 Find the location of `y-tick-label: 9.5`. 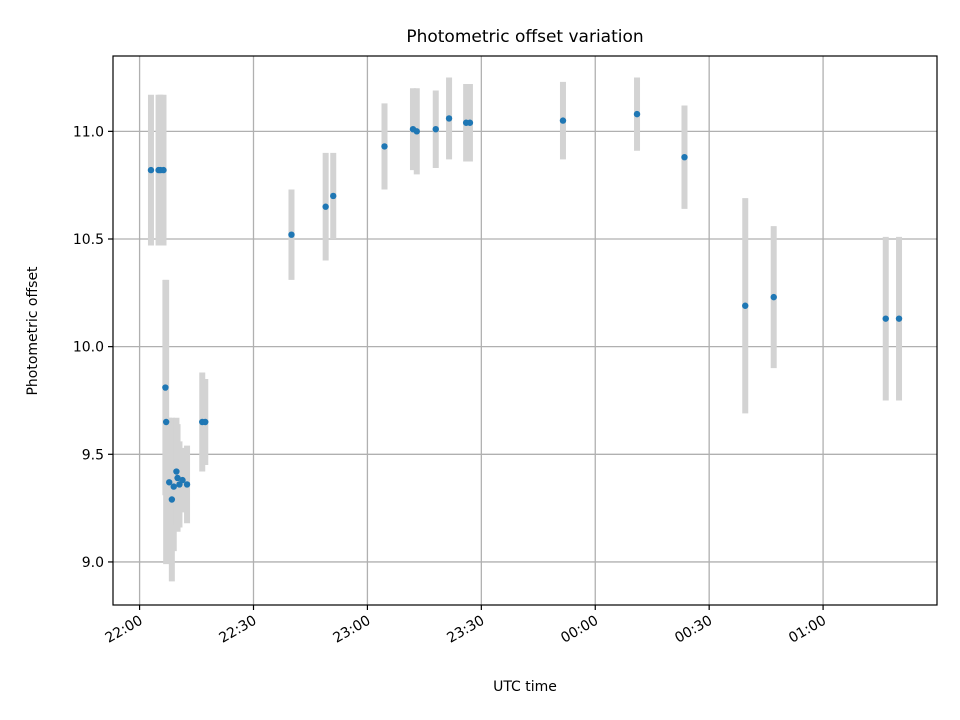

y-tick-label: 9.5 is located at coordinates (93, 455).